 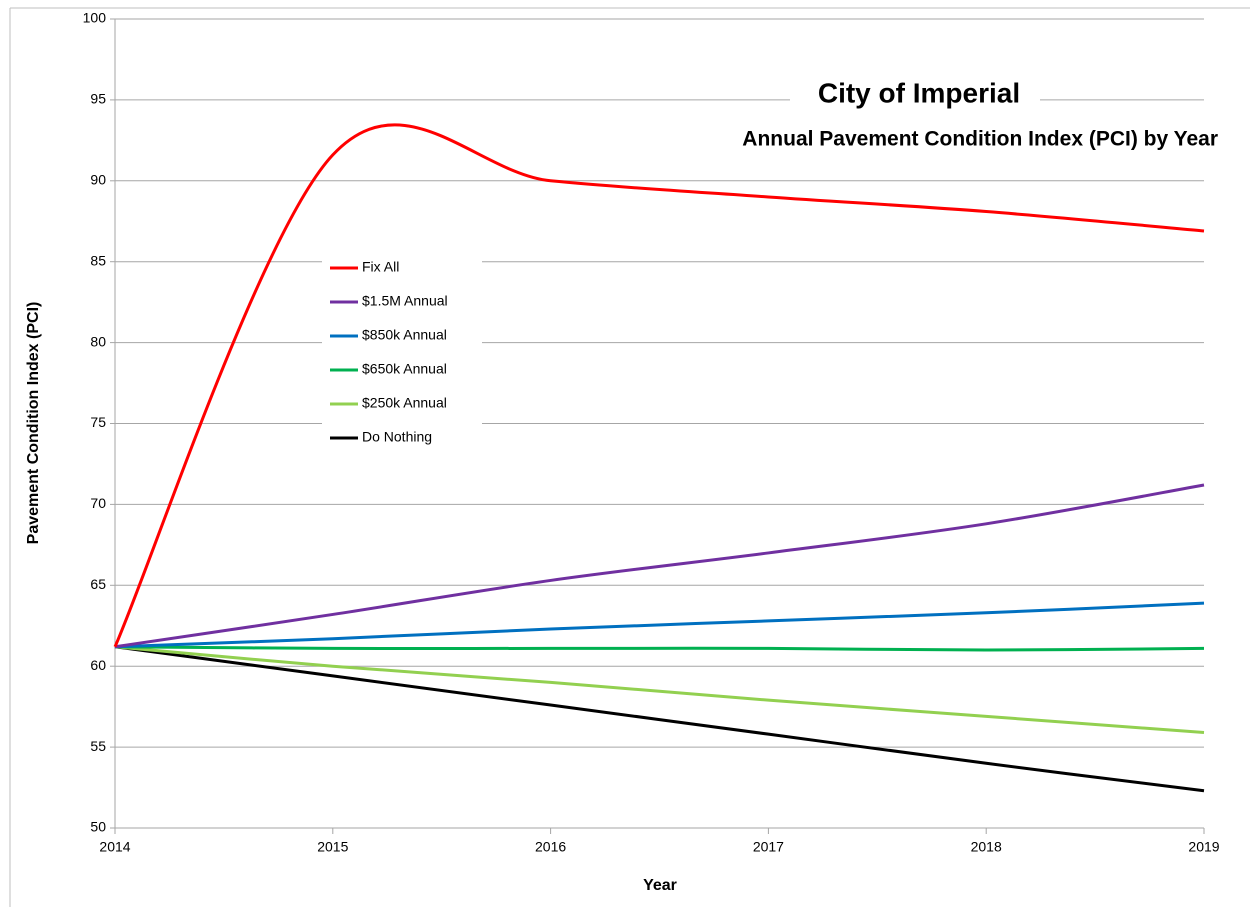 What do you see at coordinates (380, 267) in the screenshot?
I see `legend-label: Fix All` at bounding box center [380, 267].